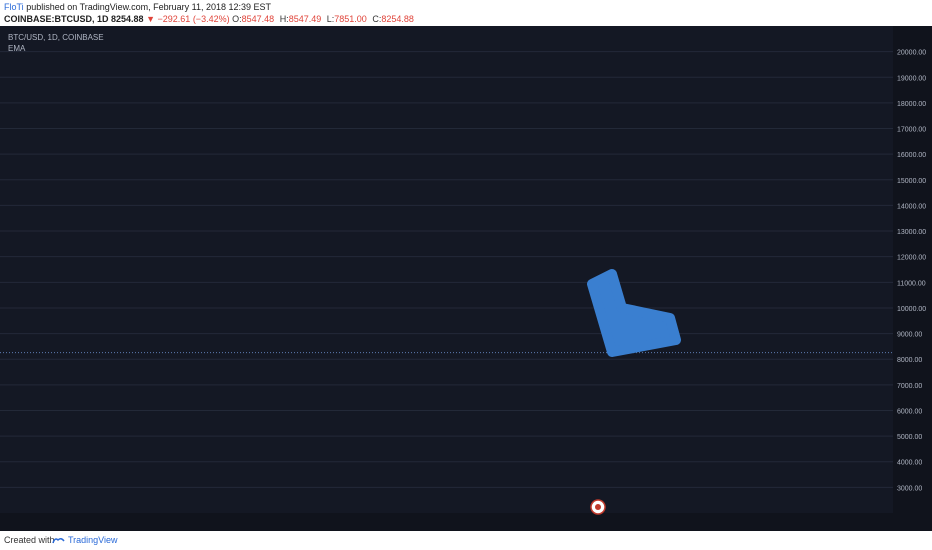 The image size is (932, 550). I want to click on arrow-icon, so click(634, 313).